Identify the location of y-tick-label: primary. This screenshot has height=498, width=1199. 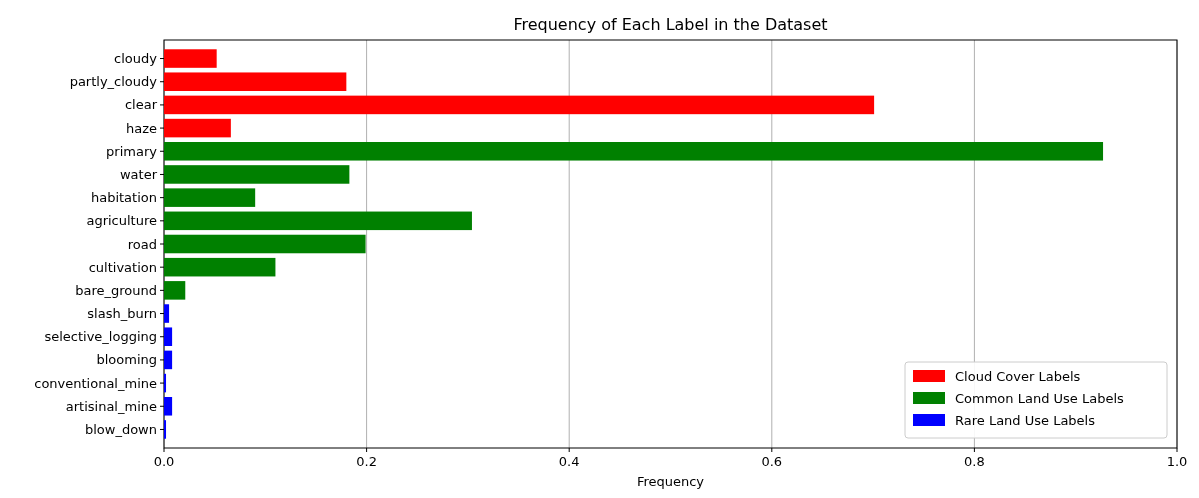
(132, 151).